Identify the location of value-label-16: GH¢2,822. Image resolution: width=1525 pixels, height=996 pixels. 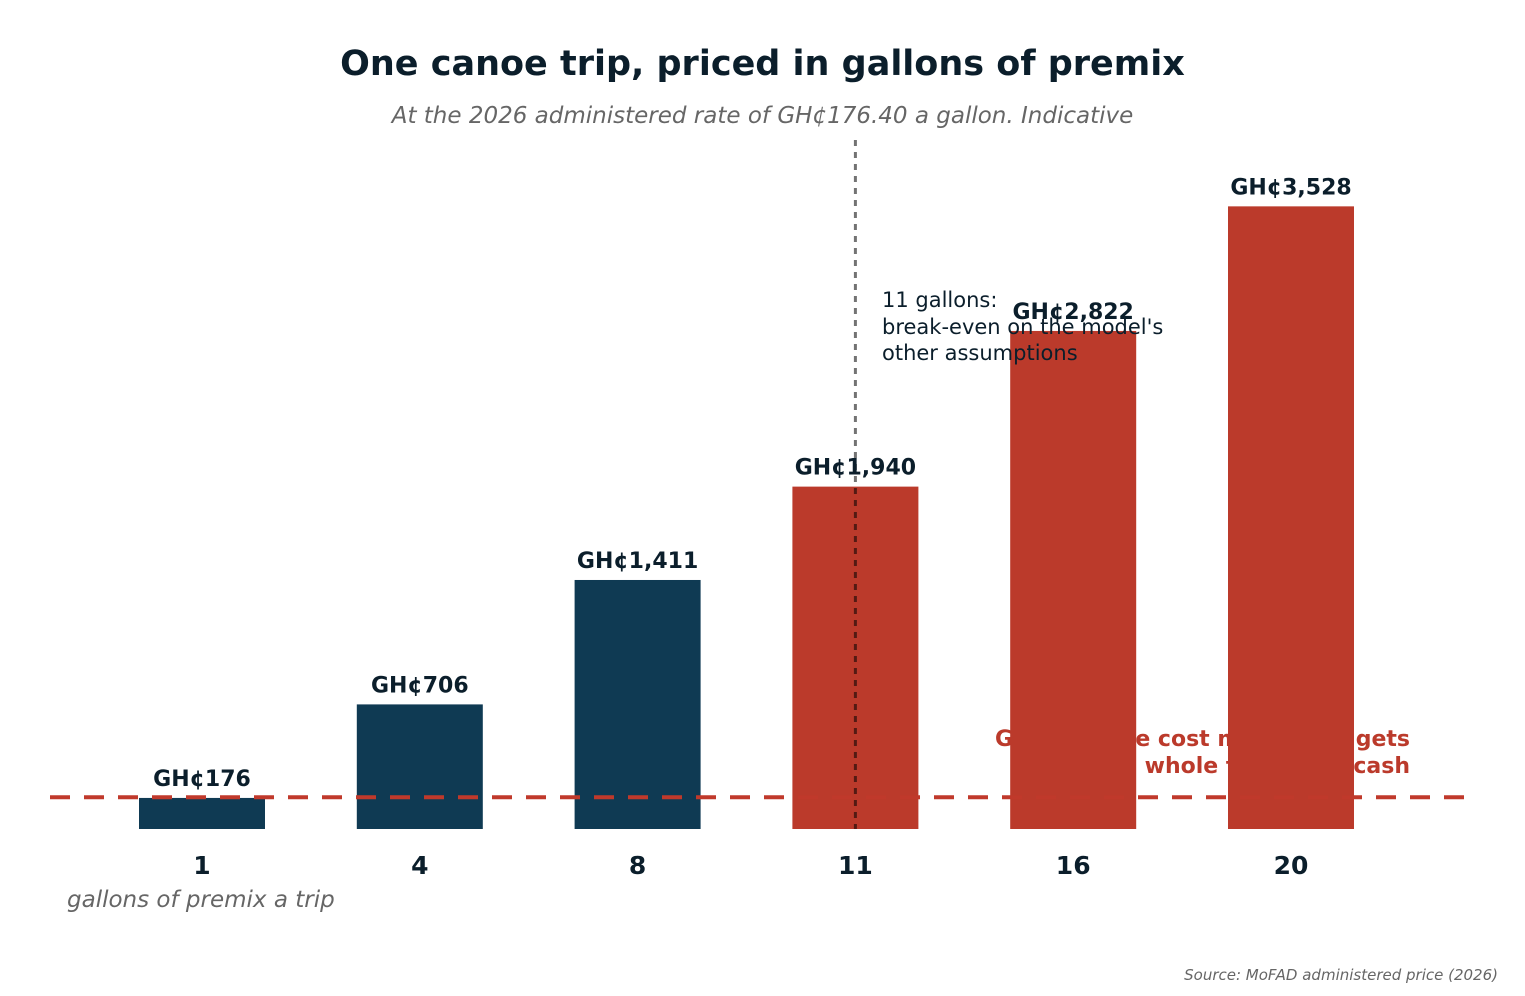
(1073, 312).